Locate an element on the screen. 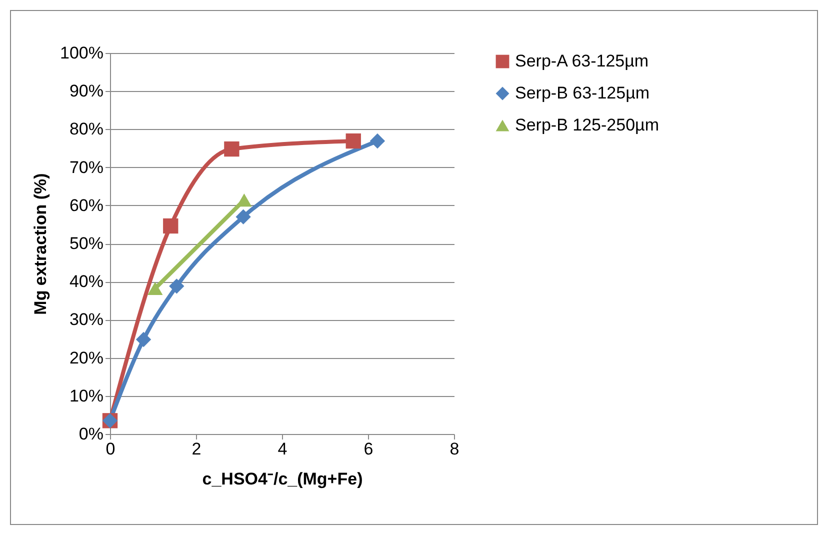  y-tick-label: 50% is located at coordinates (86, 243).